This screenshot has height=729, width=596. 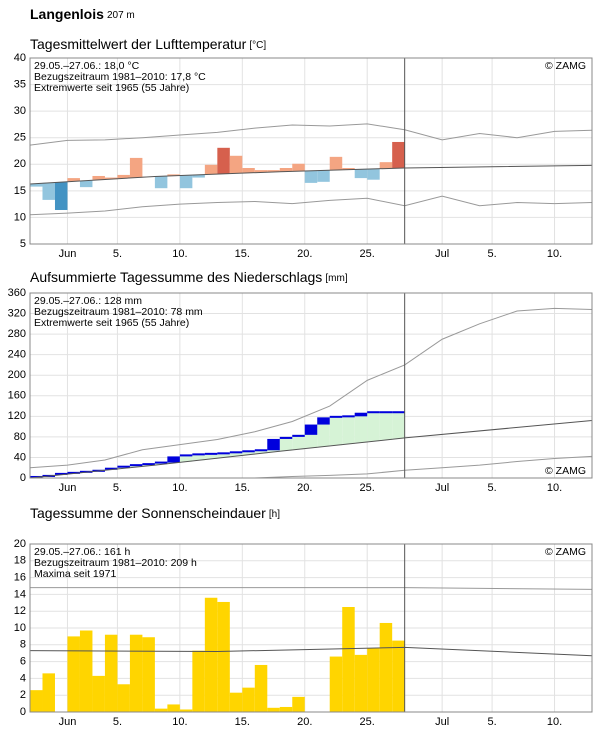 I want to click on chart-title: Tagesmittelwert der Lufttemperatur [°C], so click(x=148, y=44).